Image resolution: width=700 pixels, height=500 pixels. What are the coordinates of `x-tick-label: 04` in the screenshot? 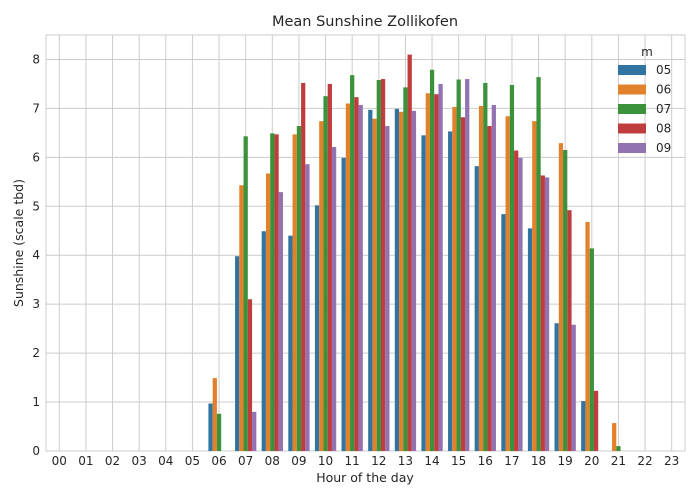 It's located at (165, 461).